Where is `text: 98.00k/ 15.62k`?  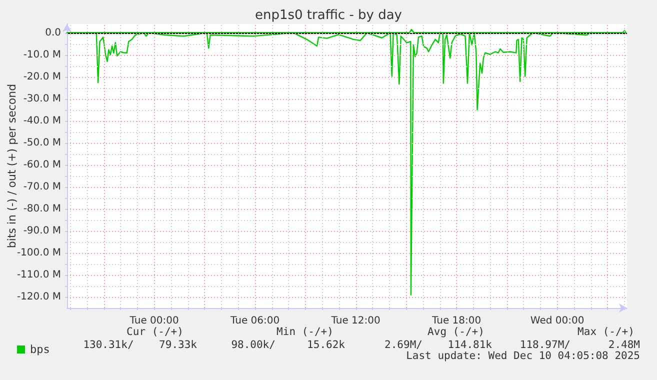
text: 98.00k/ 15.62k is located at coordinates (288, 345).